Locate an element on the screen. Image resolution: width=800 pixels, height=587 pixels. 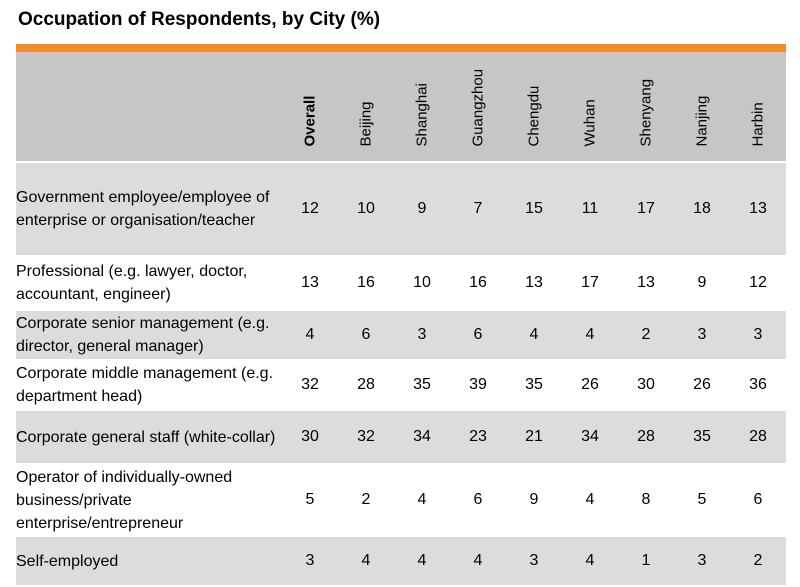
accent-bar is located at coordinates (401, 48).